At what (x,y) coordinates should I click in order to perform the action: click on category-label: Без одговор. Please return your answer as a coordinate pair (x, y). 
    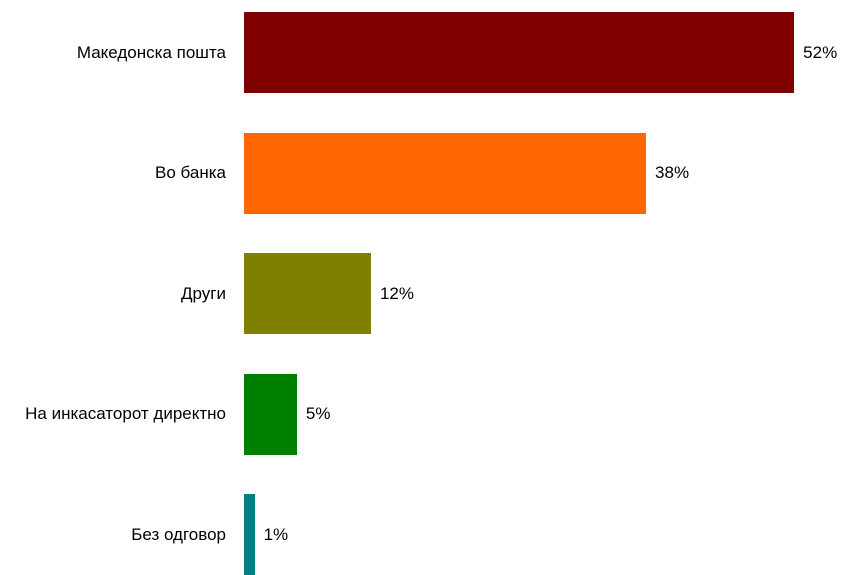
    Looking at the image, I should click on (178, 534).